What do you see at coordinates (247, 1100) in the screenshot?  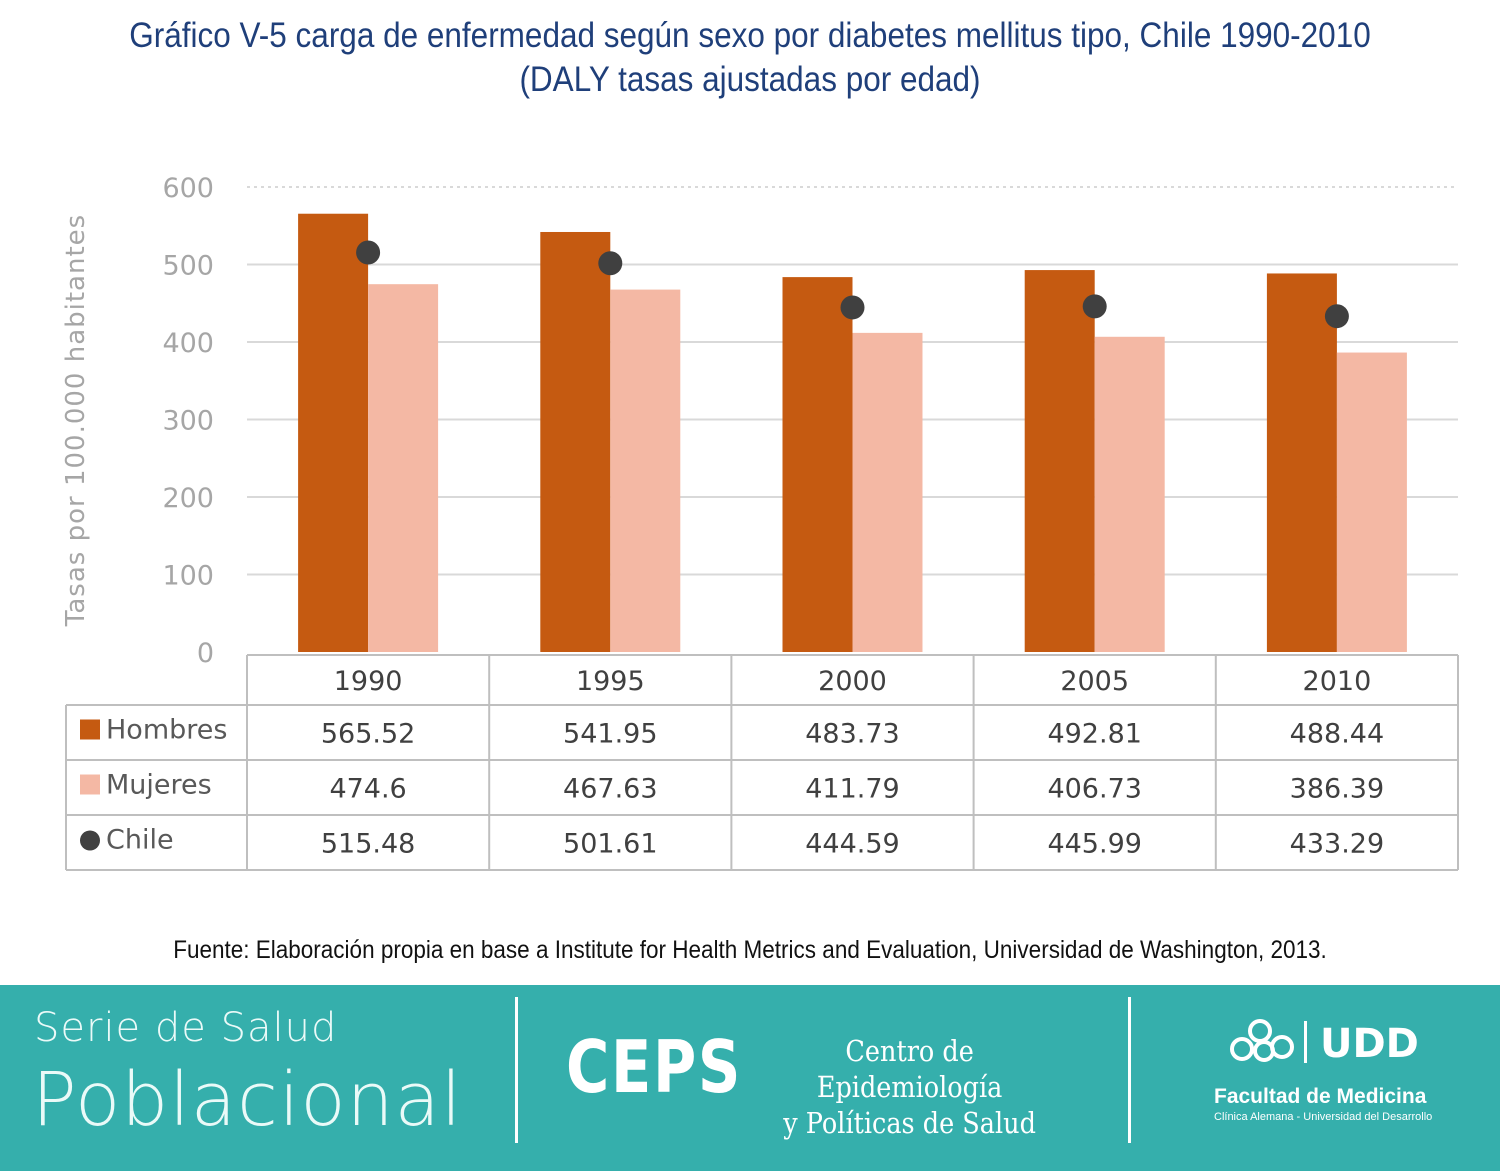 I see `serie-title-big: Poblacional` at bounding box center [247, 1100].